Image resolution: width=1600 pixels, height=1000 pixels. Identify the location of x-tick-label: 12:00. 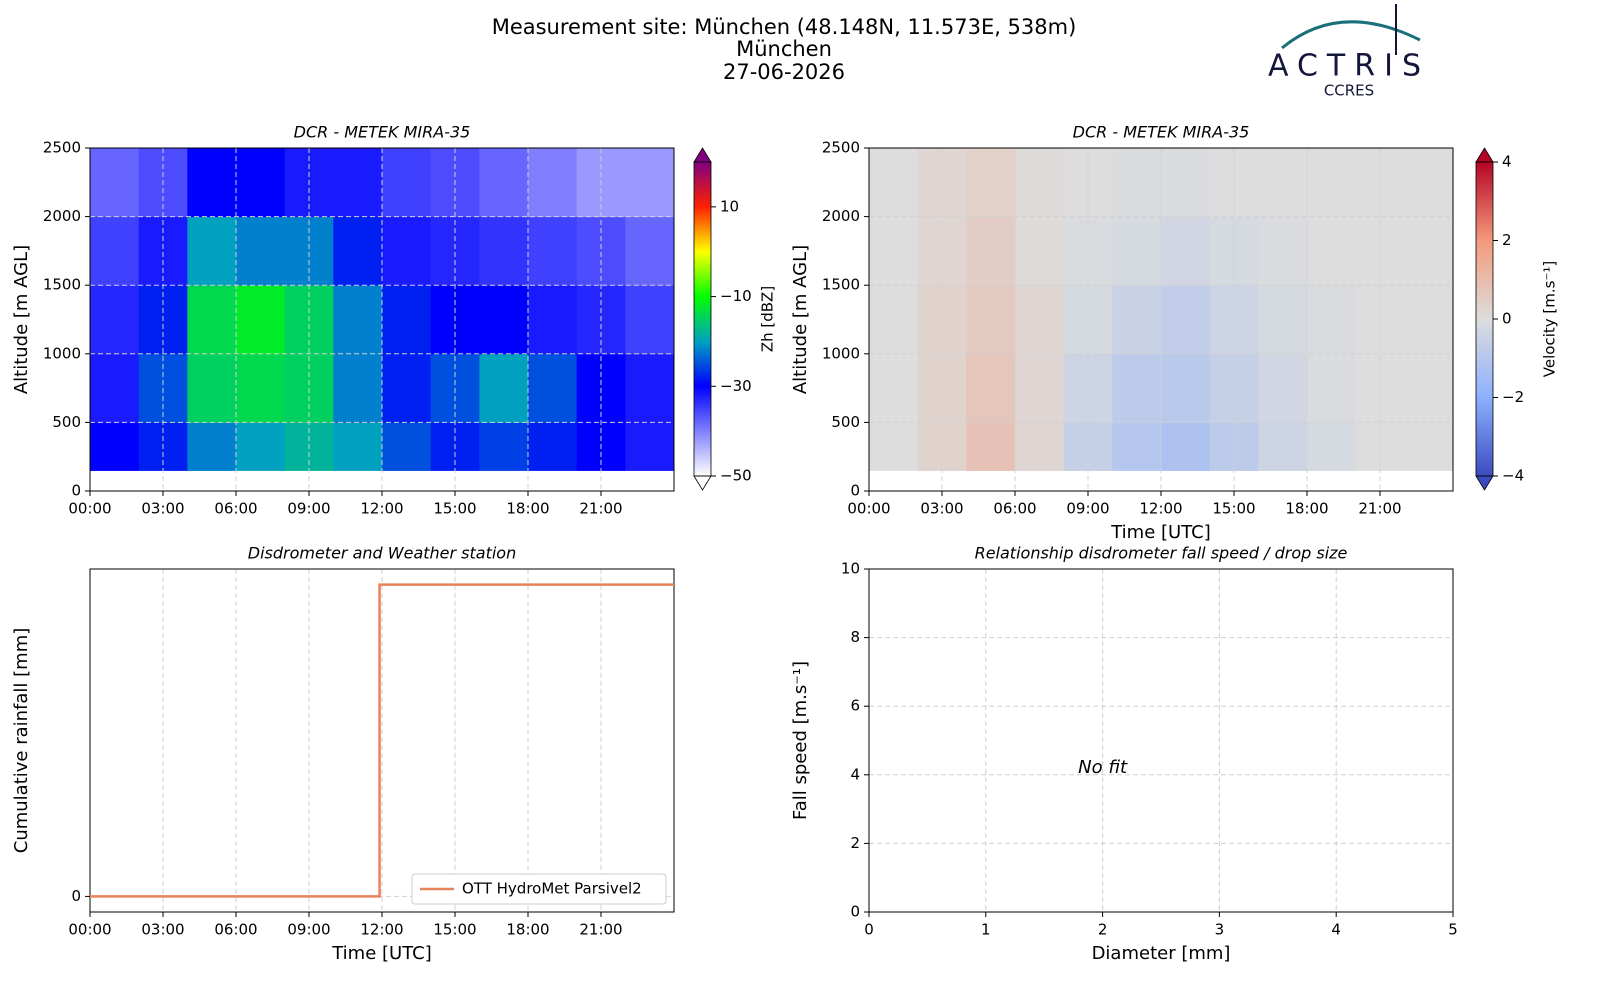
(1160, 509).